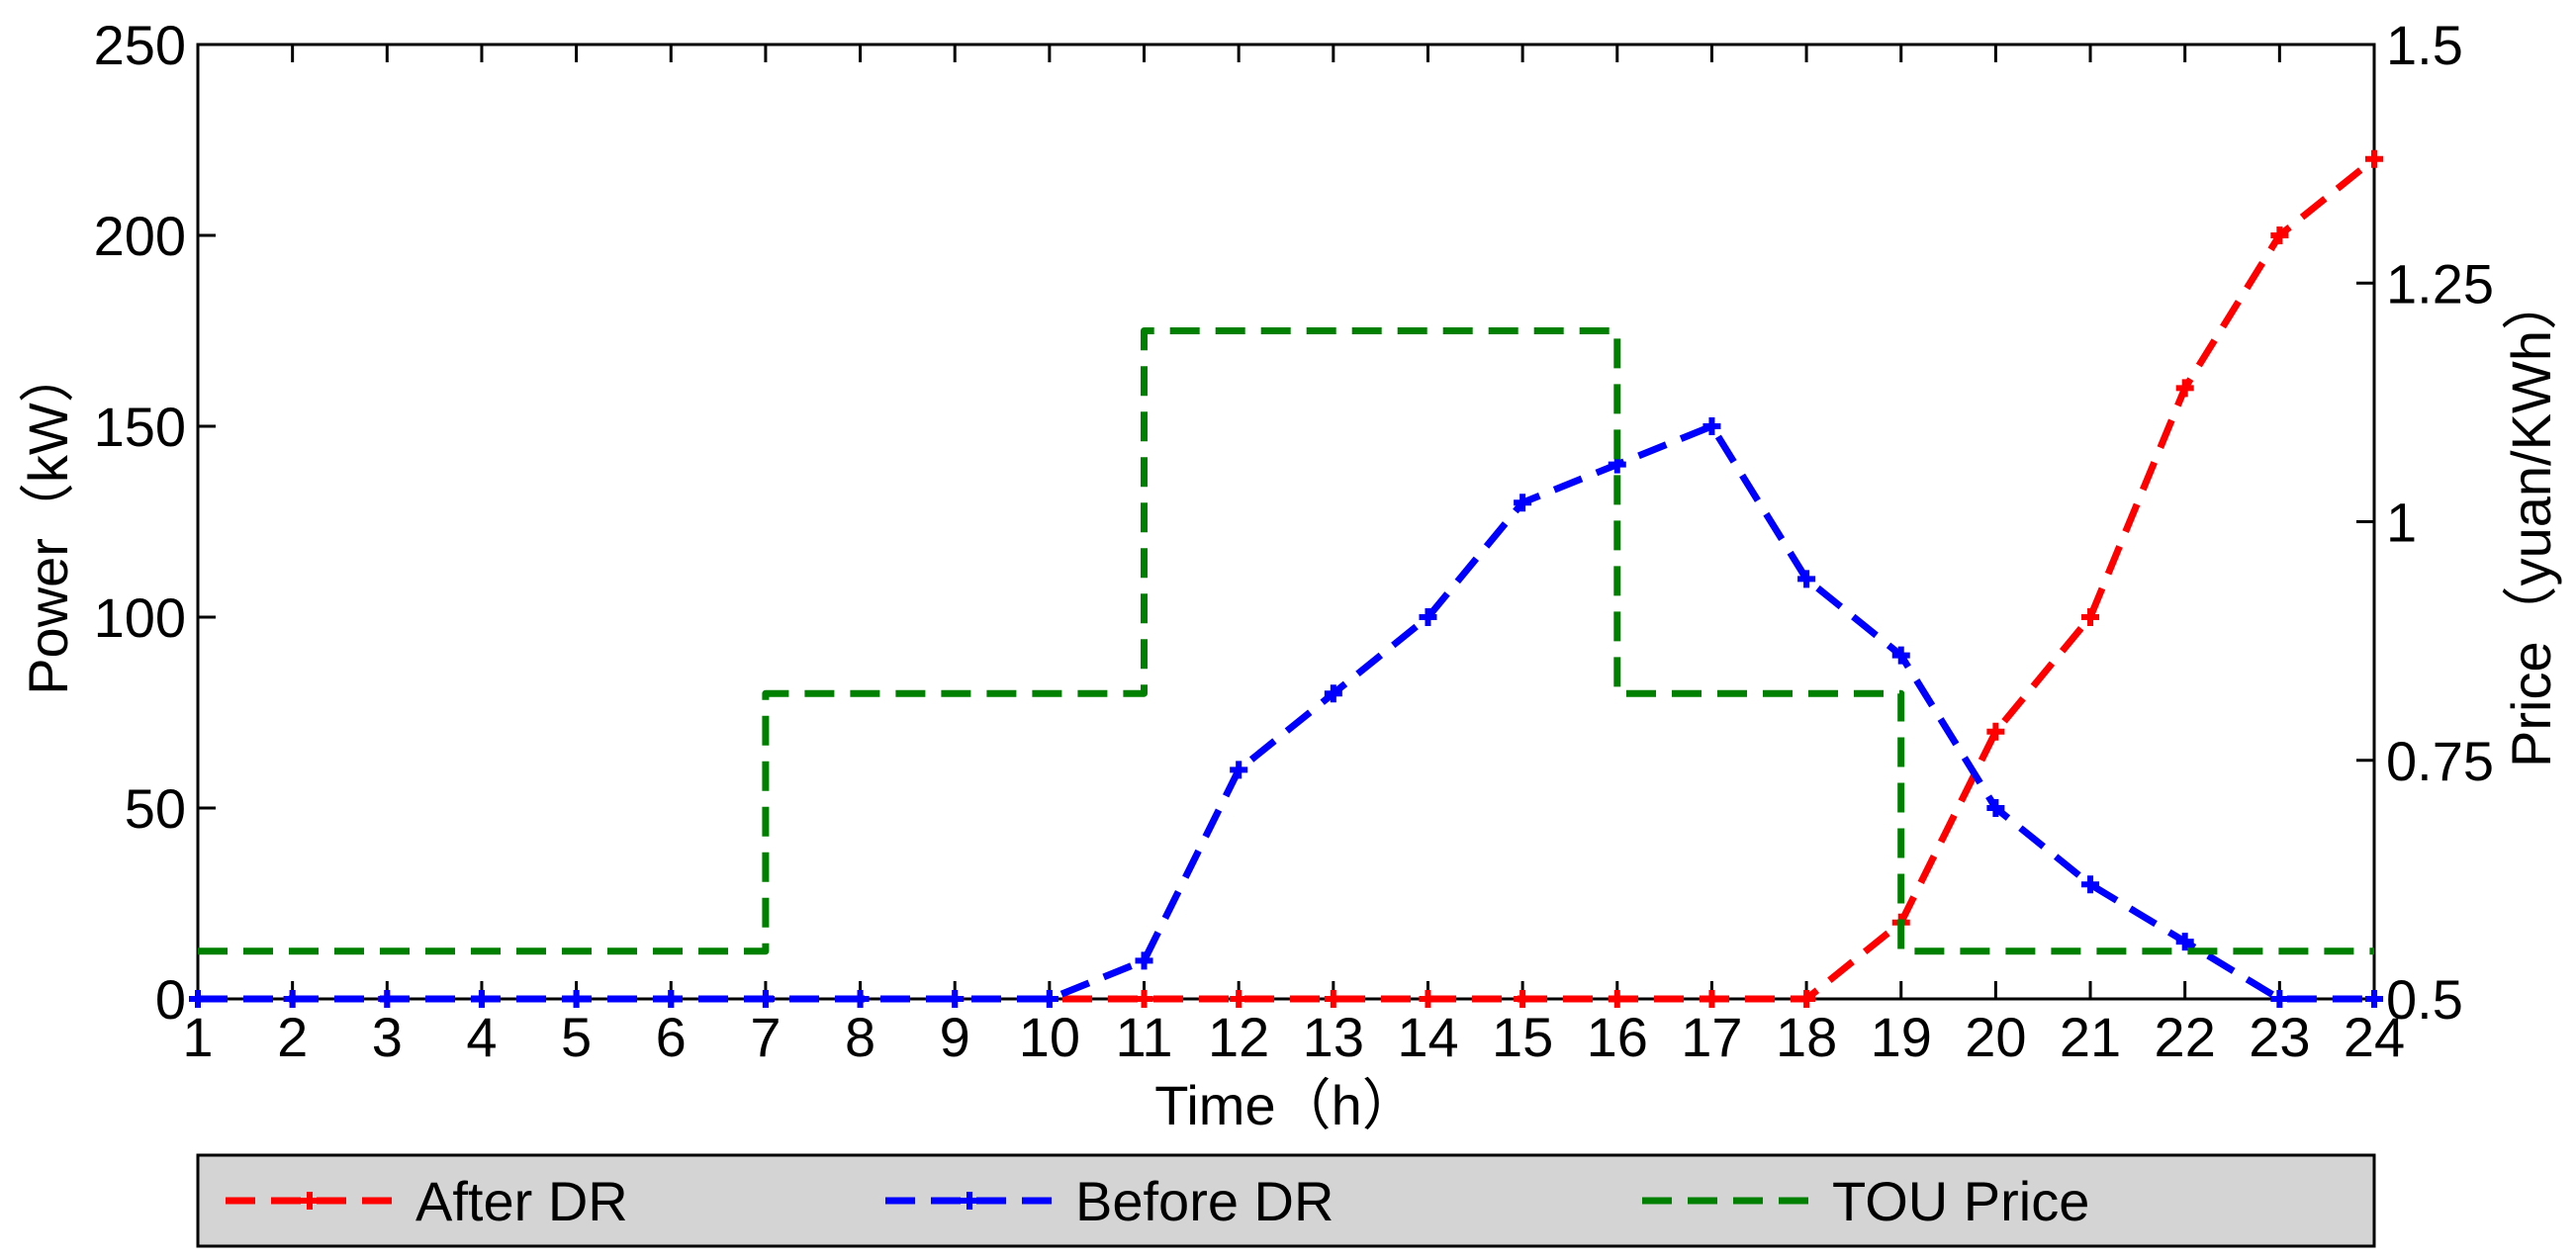  Describe the element at coordinates (1428, 1037) in the screenshot. I see `x-tick-label: 14` at that location.